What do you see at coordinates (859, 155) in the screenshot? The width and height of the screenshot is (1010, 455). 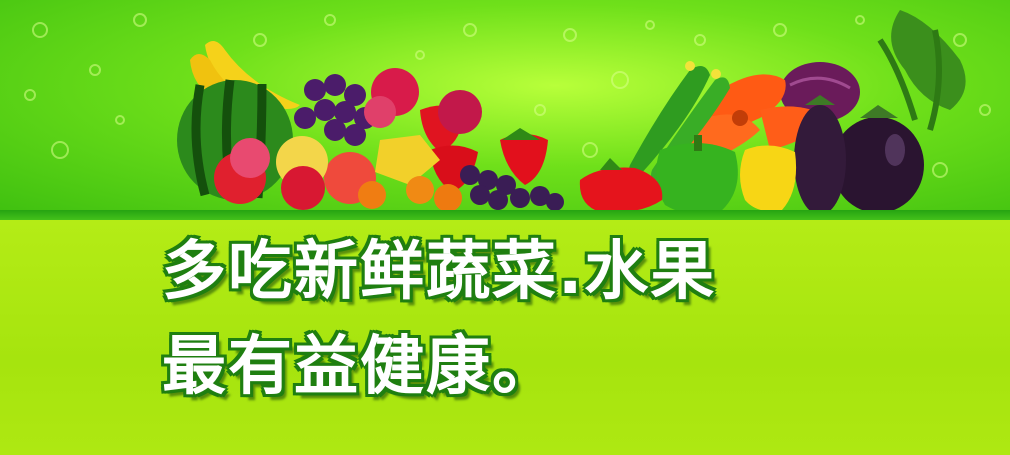 I see `eggplant-icon` at bounding box center [859, 155].